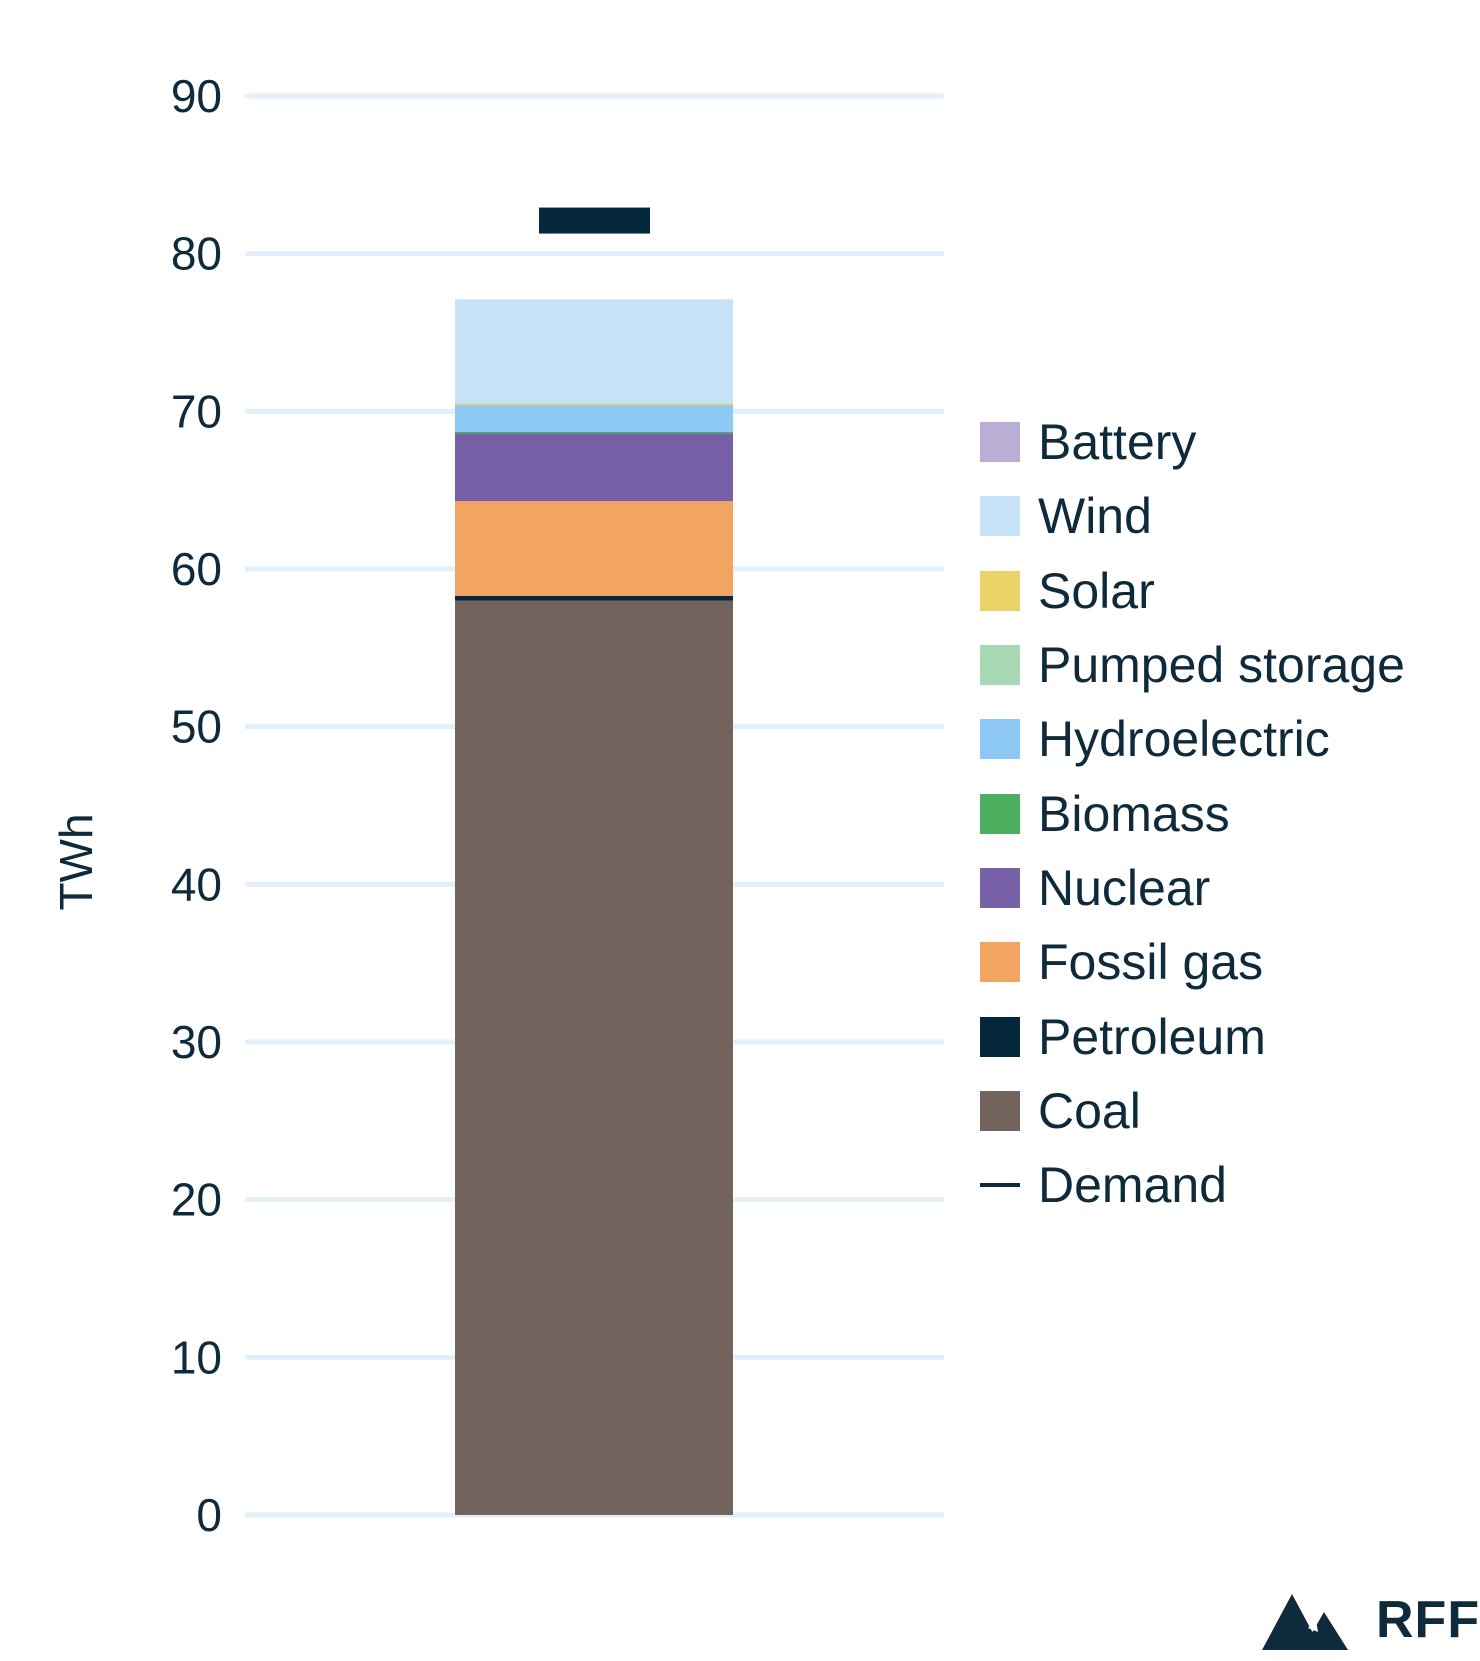  What do you see at coordinates (1117, 442) in the screenshot?
I see `legend-label: Battery` at bounding box center [1117, 442].